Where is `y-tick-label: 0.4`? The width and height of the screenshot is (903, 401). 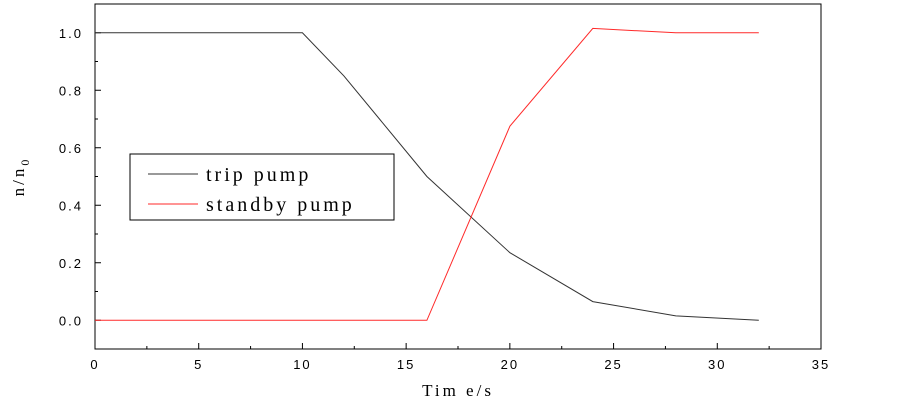
y-tick-label: 0.4 is located at coordinates (71, 205).